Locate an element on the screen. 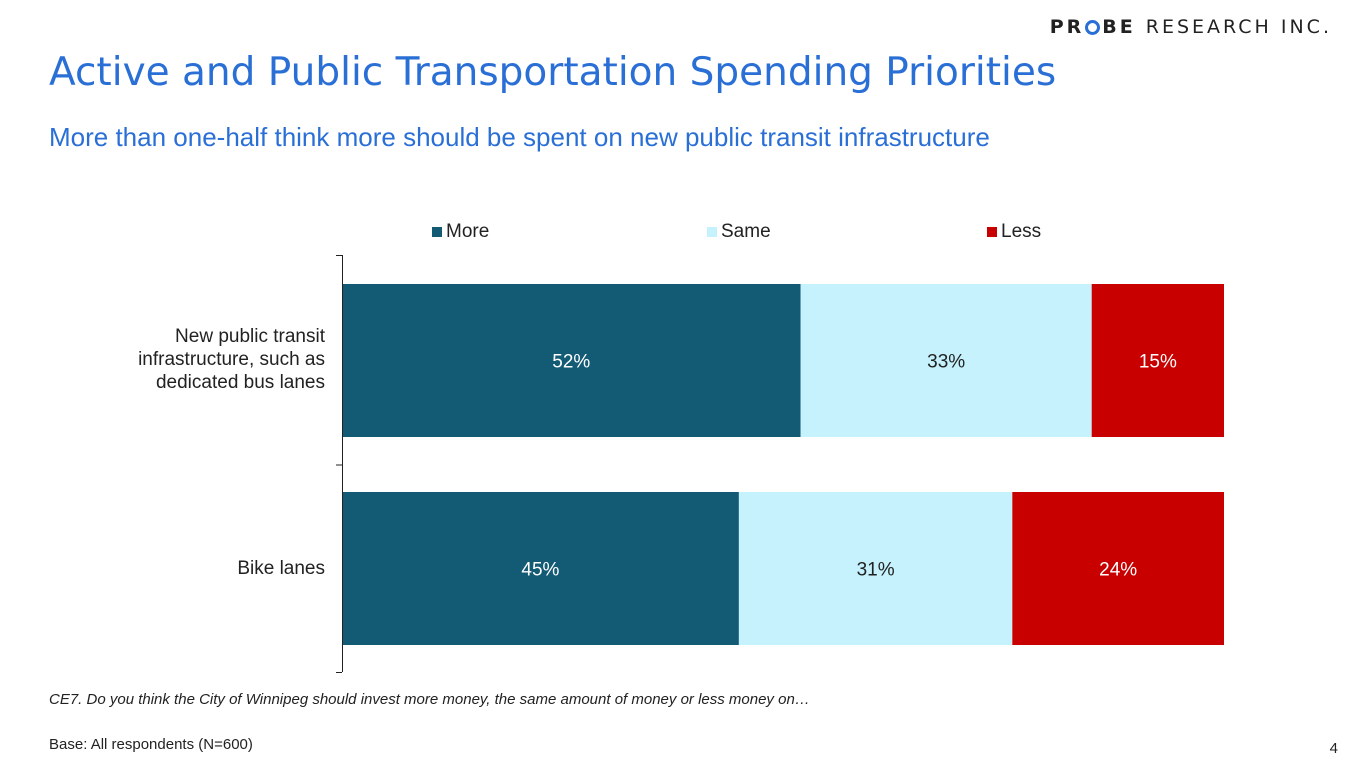  category-label-line: infrastructure, such as is located at coordinates (231, 359).